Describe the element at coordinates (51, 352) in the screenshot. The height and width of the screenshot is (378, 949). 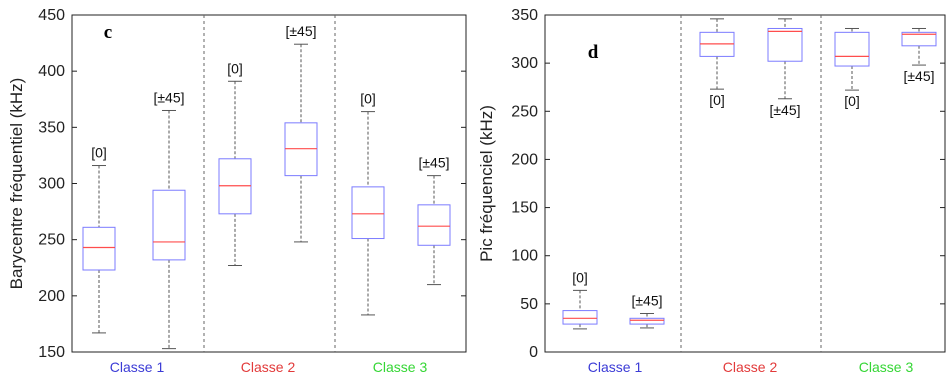
I see `panel-c-y-tick-label: 150` at that location.